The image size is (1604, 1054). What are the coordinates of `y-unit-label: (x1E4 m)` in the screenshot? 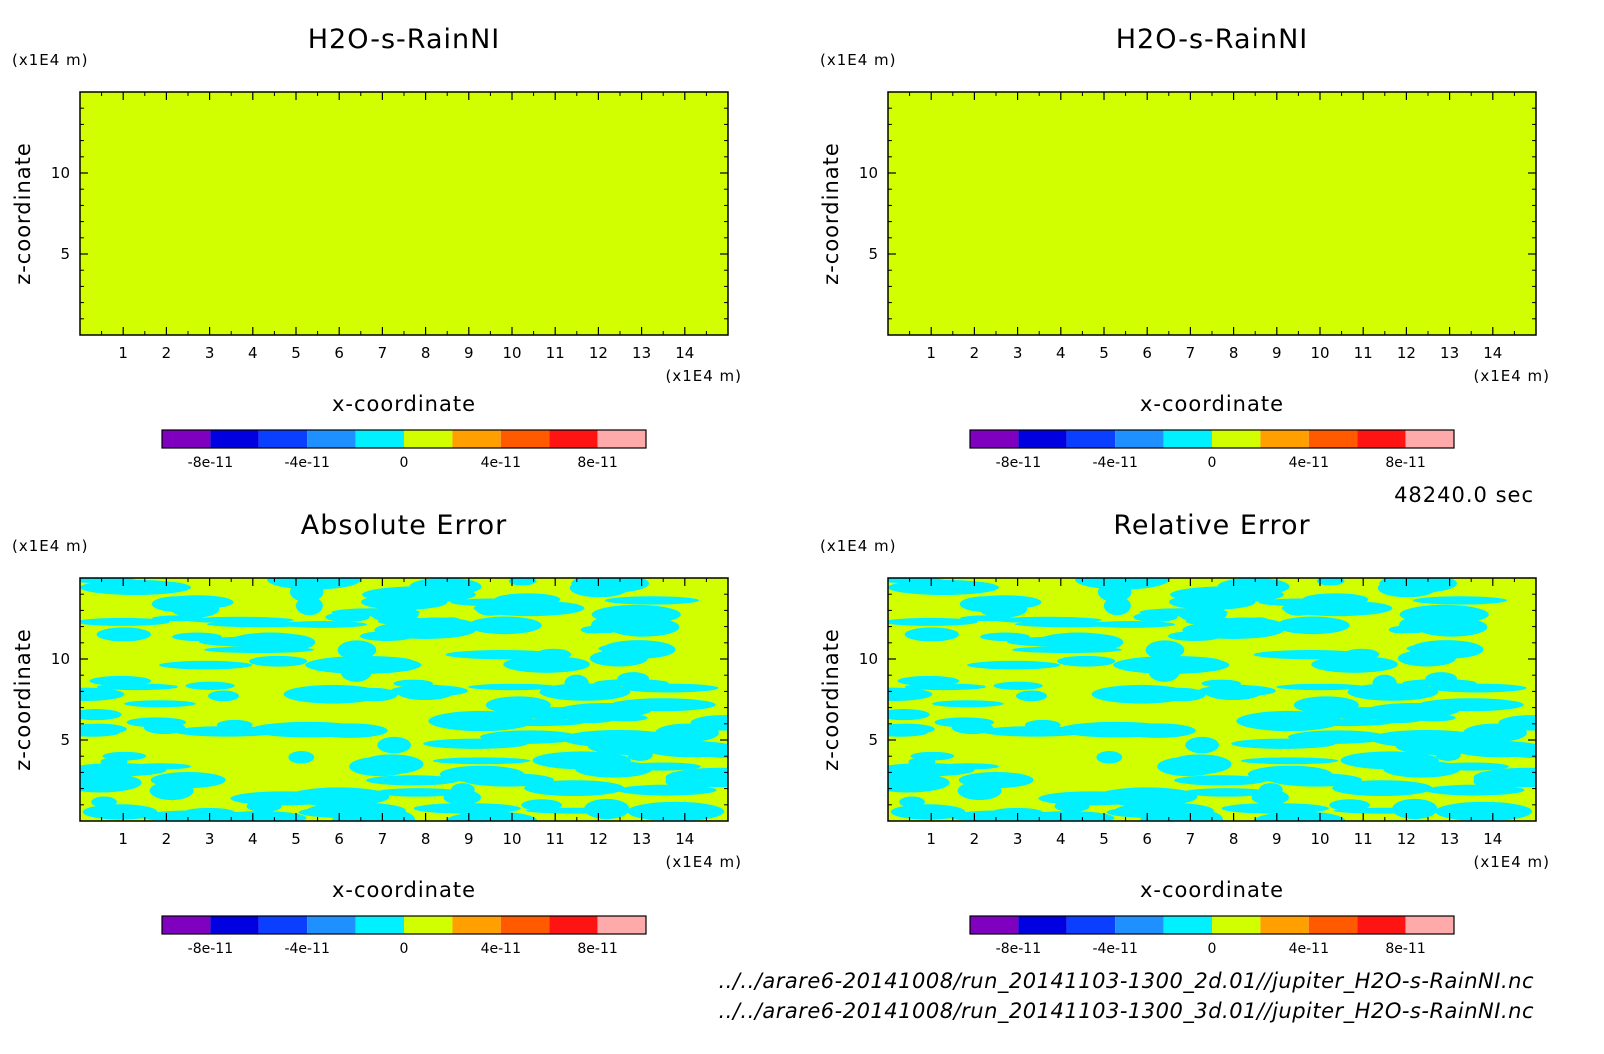 It's located at (50, 546).